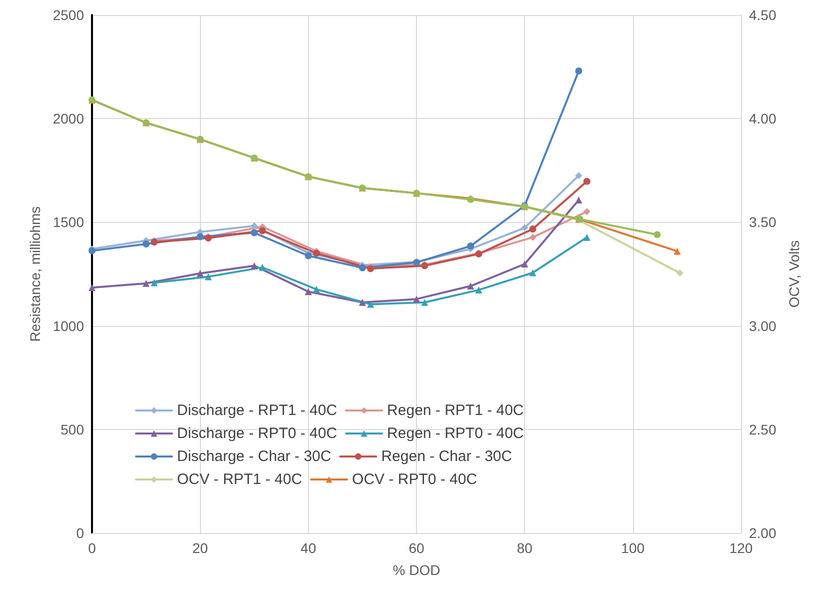 The height and width of the screenshot is (595, 821). What do you see at coordinates (257, 410) in the screenshot?
I see `legend-label: Discharge - RPT1 - 40C` at bounding box center [257, 410].